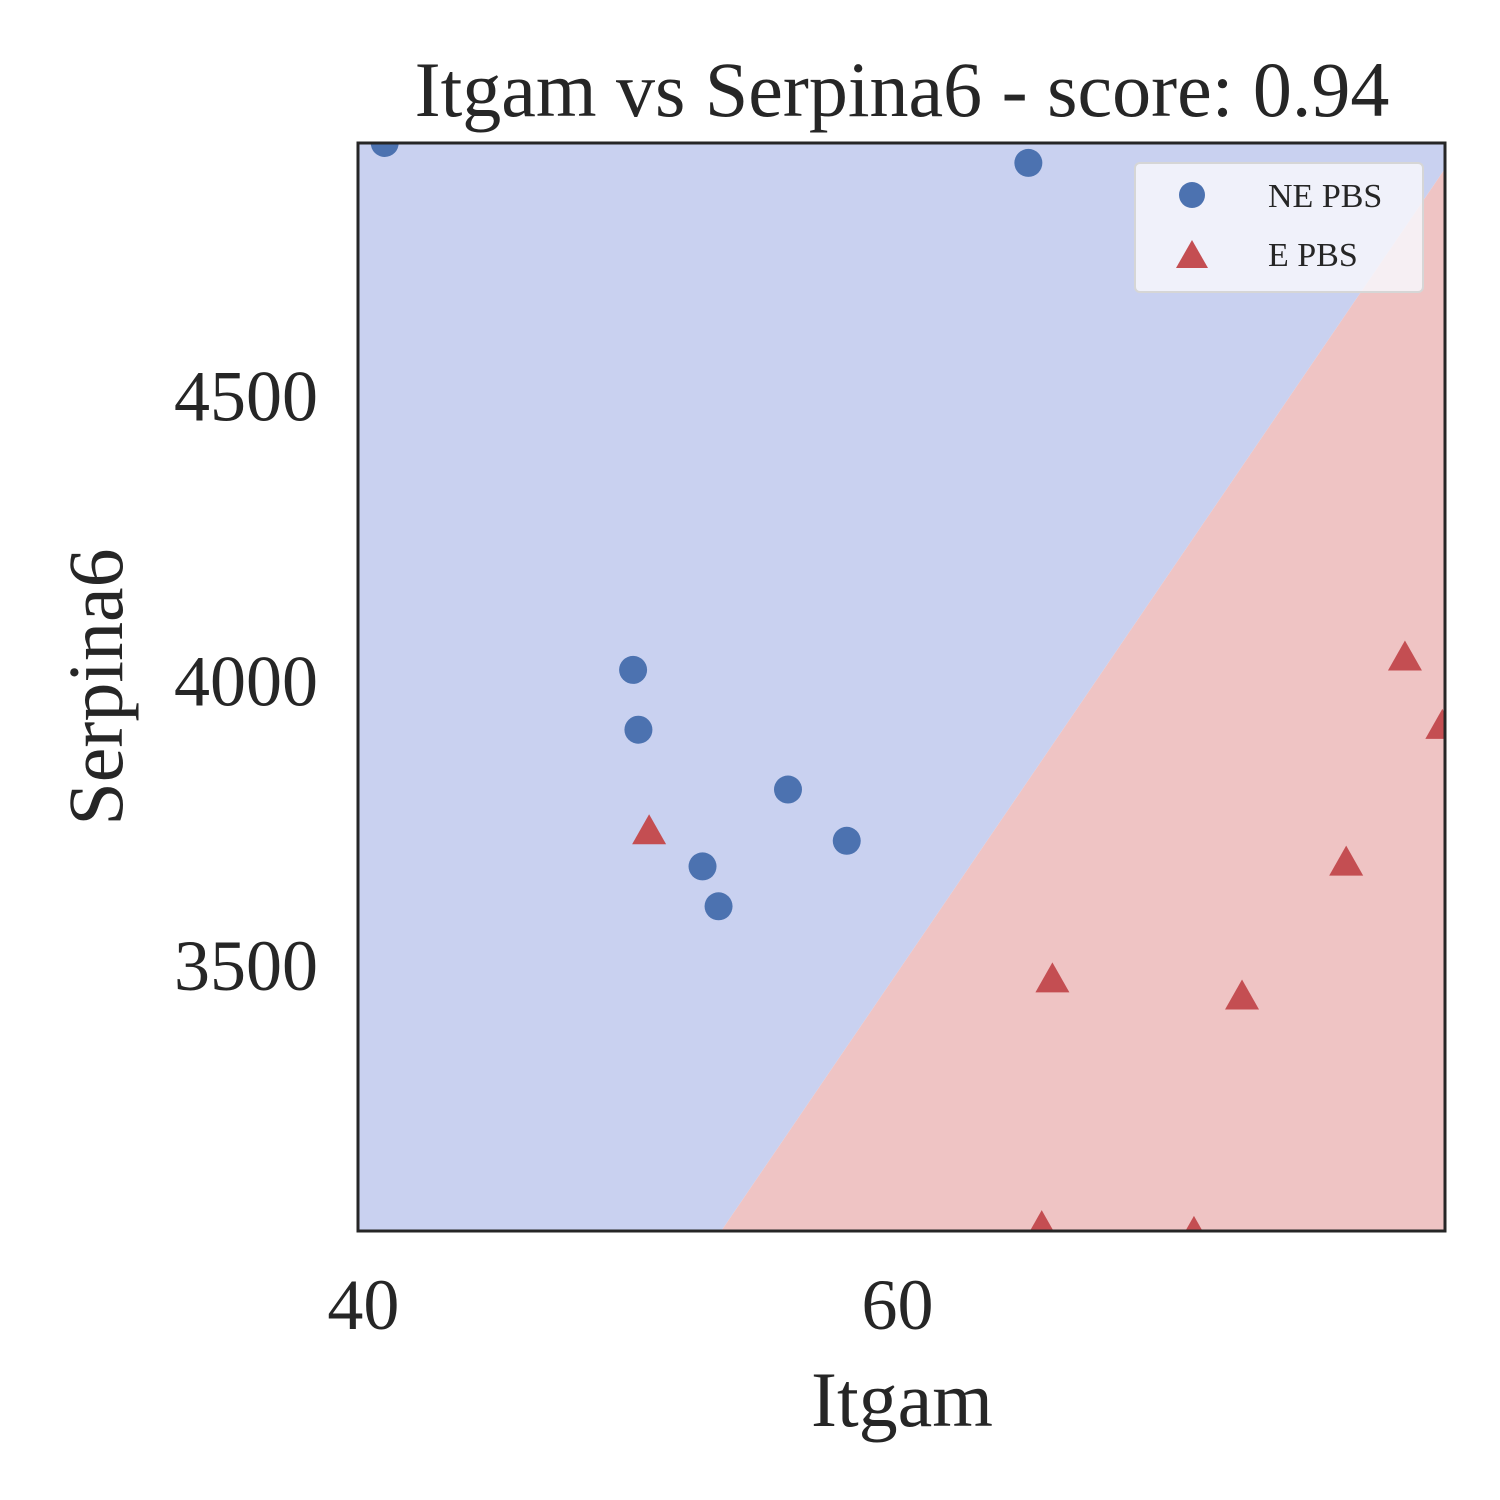  Describe the element at coordinates (1192, 254) in the screenshot. I see `legend-marker-e-pbs` at that location.